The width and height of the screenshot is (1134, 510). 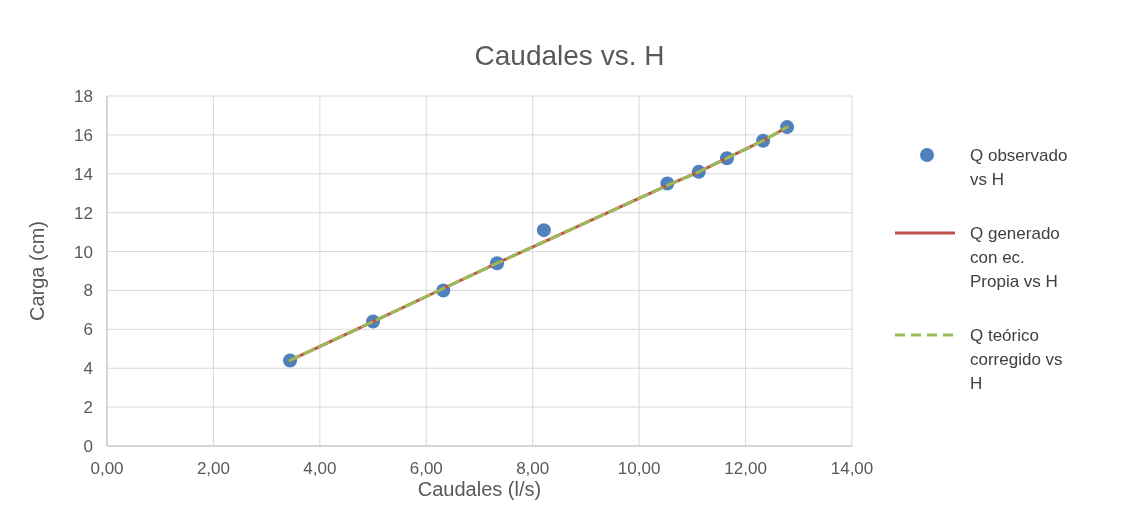 What do you see at coordinates (83, 174) in the screenshot?
I see `y-tick-label: 14` at bounding box center [83, 174].